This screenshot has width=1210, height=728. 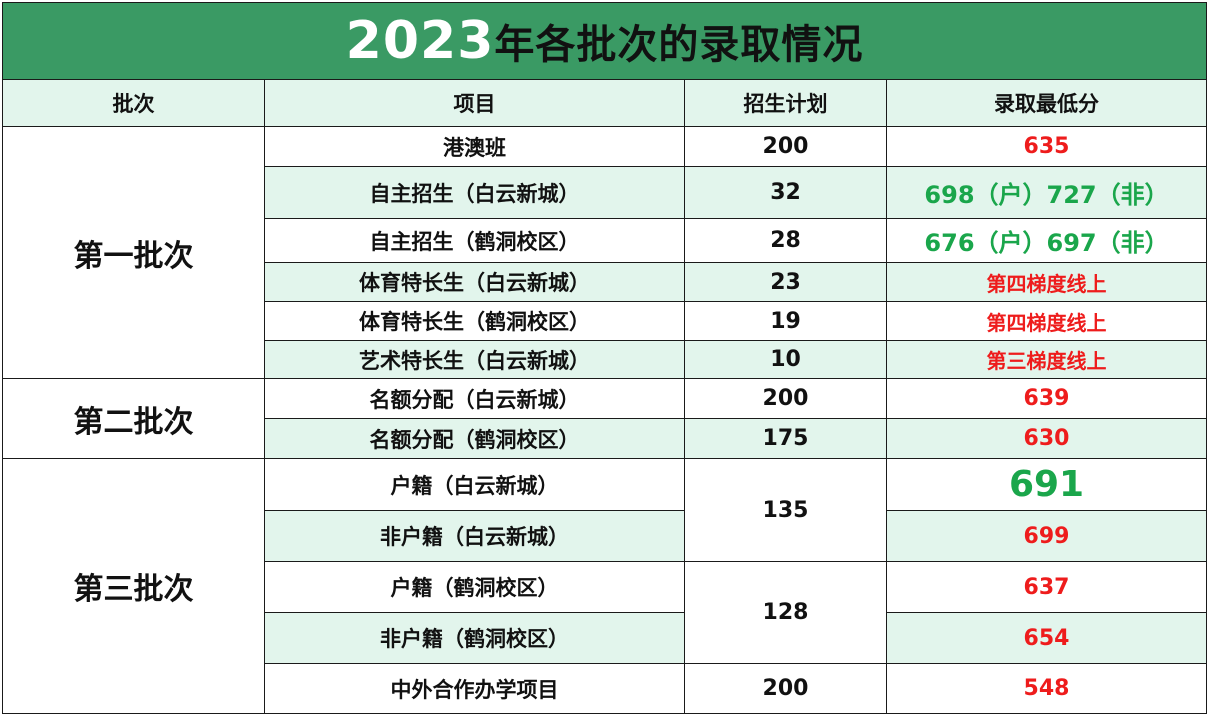 I want to click on title-year: 2023, so click(x=420, y=41).